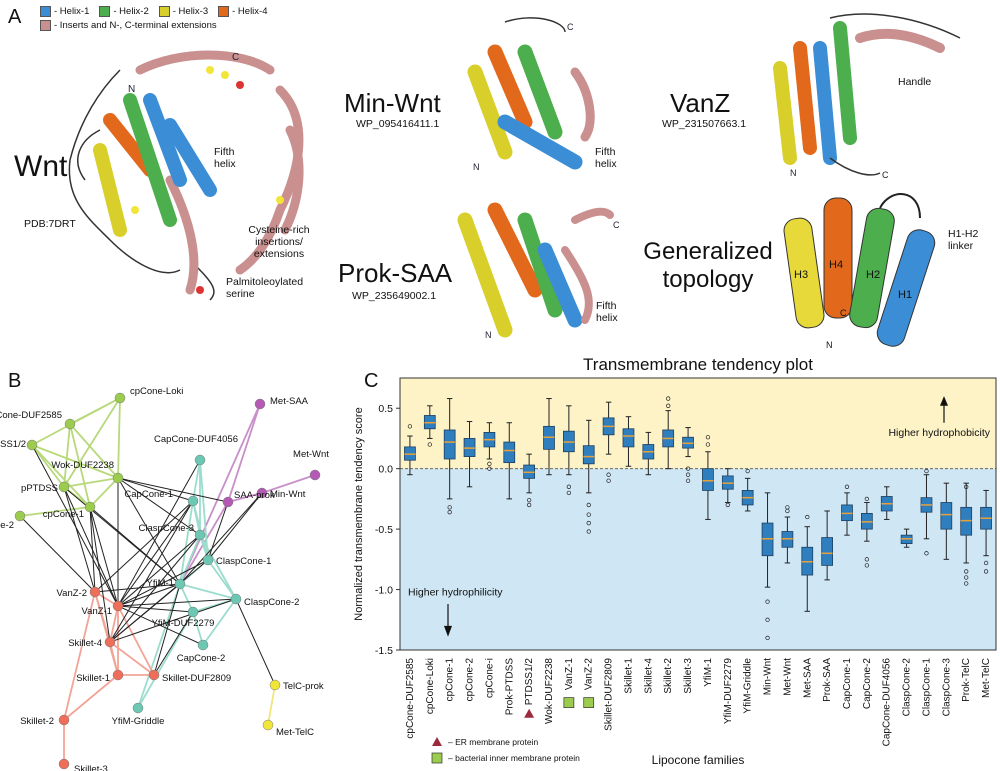 The height and width of the screenshot is (771, 1000). I want to click on x-tick-label: Wok-DUF2238, so click(549, 691).